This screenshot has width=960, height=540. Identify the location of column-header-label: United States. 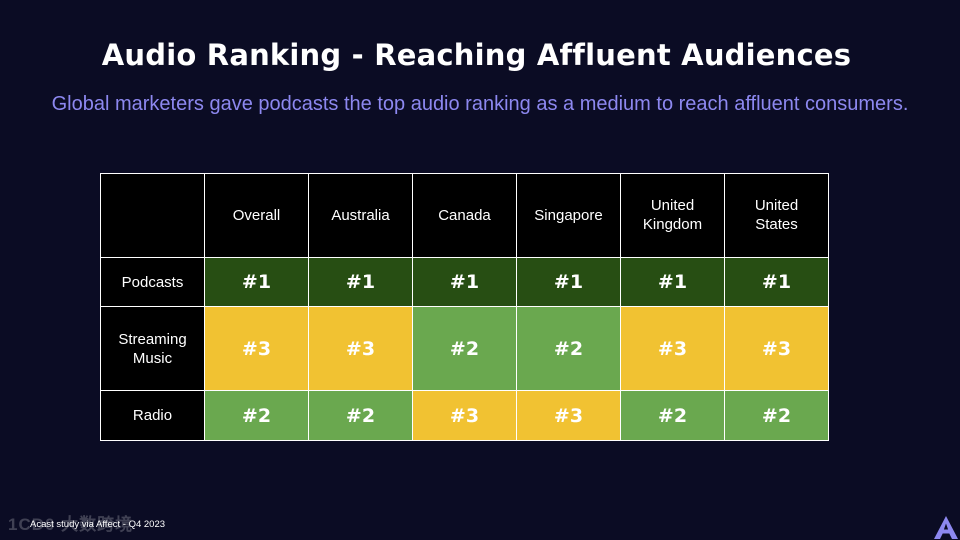
(776, 215).